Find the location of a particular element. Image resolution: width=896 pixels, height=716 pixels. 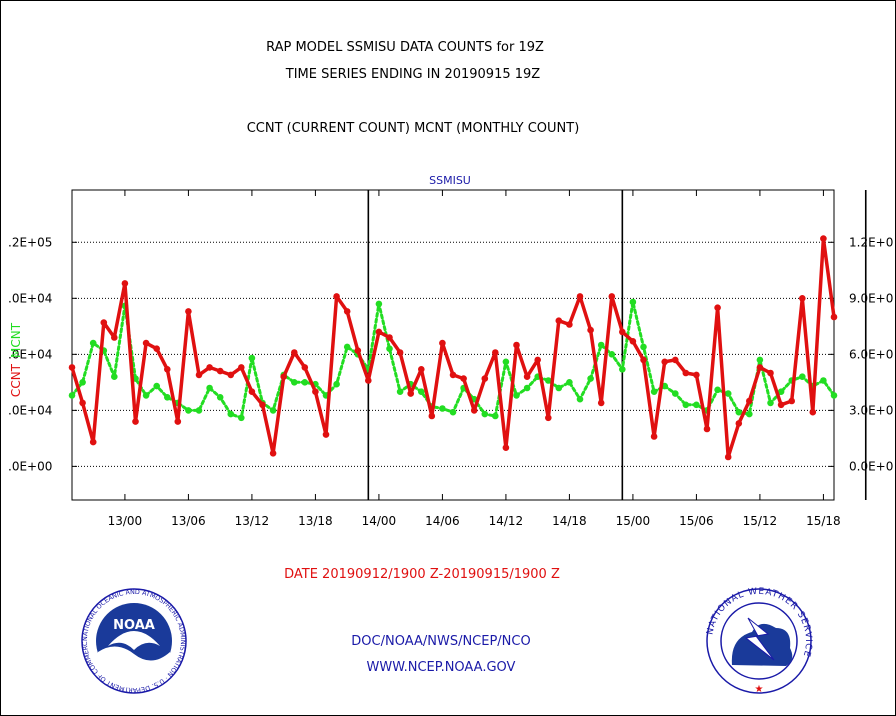

website-label: WWW.NCEP.NOAA.GOV is located at coordinates (441, 667).